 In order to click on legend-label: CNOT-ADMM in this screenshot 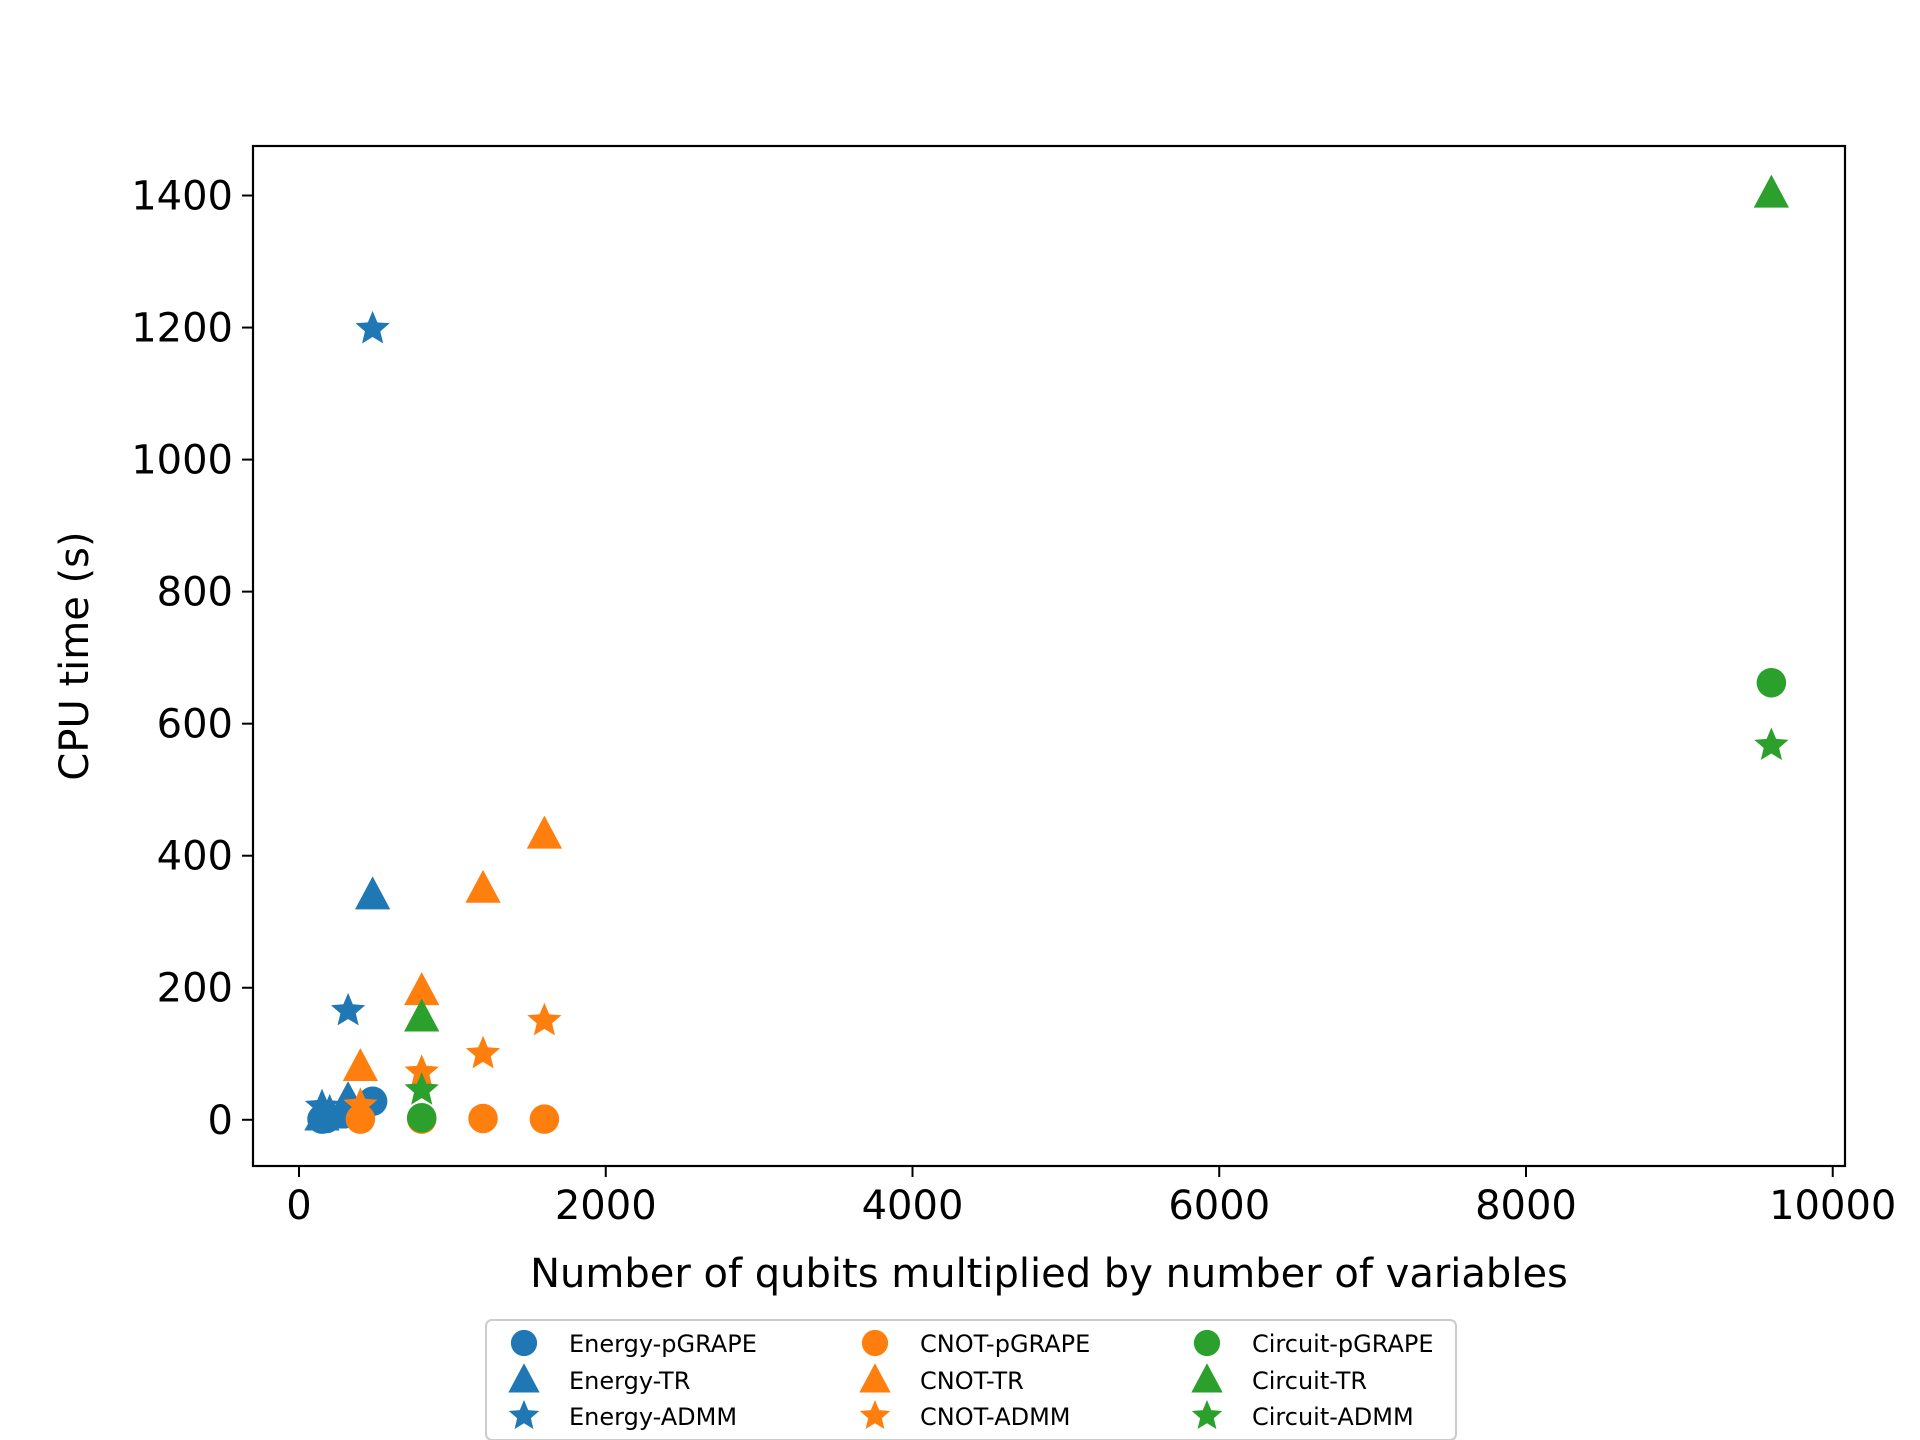, I will do `click(995, 1417)`.